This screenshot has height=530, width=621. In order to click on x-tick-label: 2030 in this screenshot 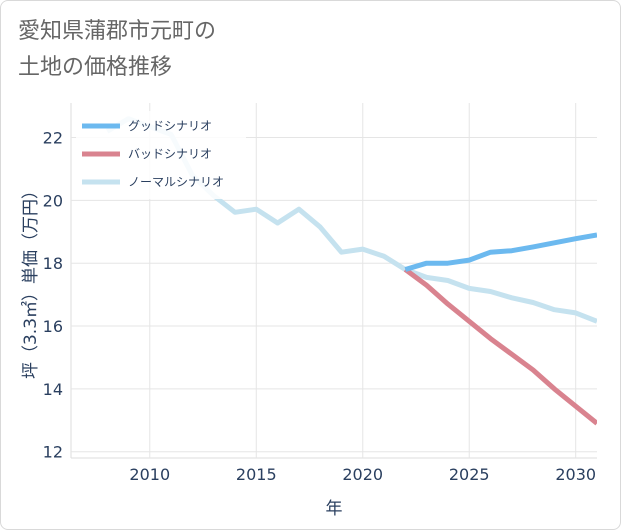, I will do `click(575, 474)`.